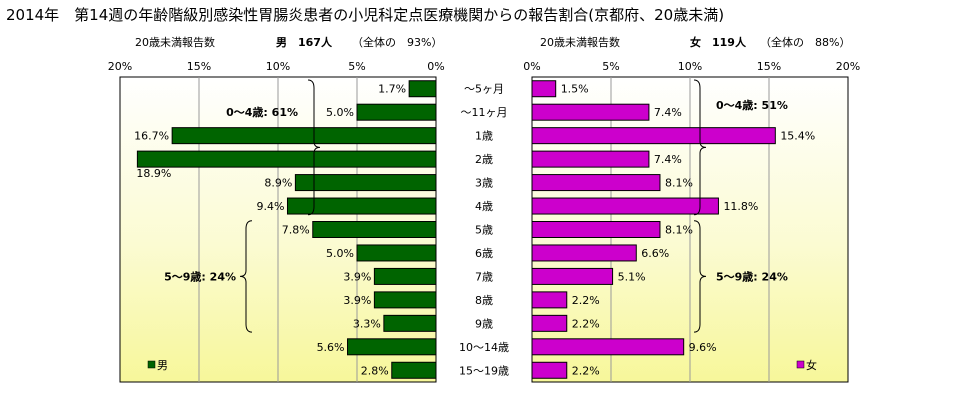 Image resolution: width=967 pixels, height=417 pixels. What do you see at coordinates (752, 105) in the screenshot?
I see `female-group-label: 0～4歳: 51%` at bounding box center [752, 105].